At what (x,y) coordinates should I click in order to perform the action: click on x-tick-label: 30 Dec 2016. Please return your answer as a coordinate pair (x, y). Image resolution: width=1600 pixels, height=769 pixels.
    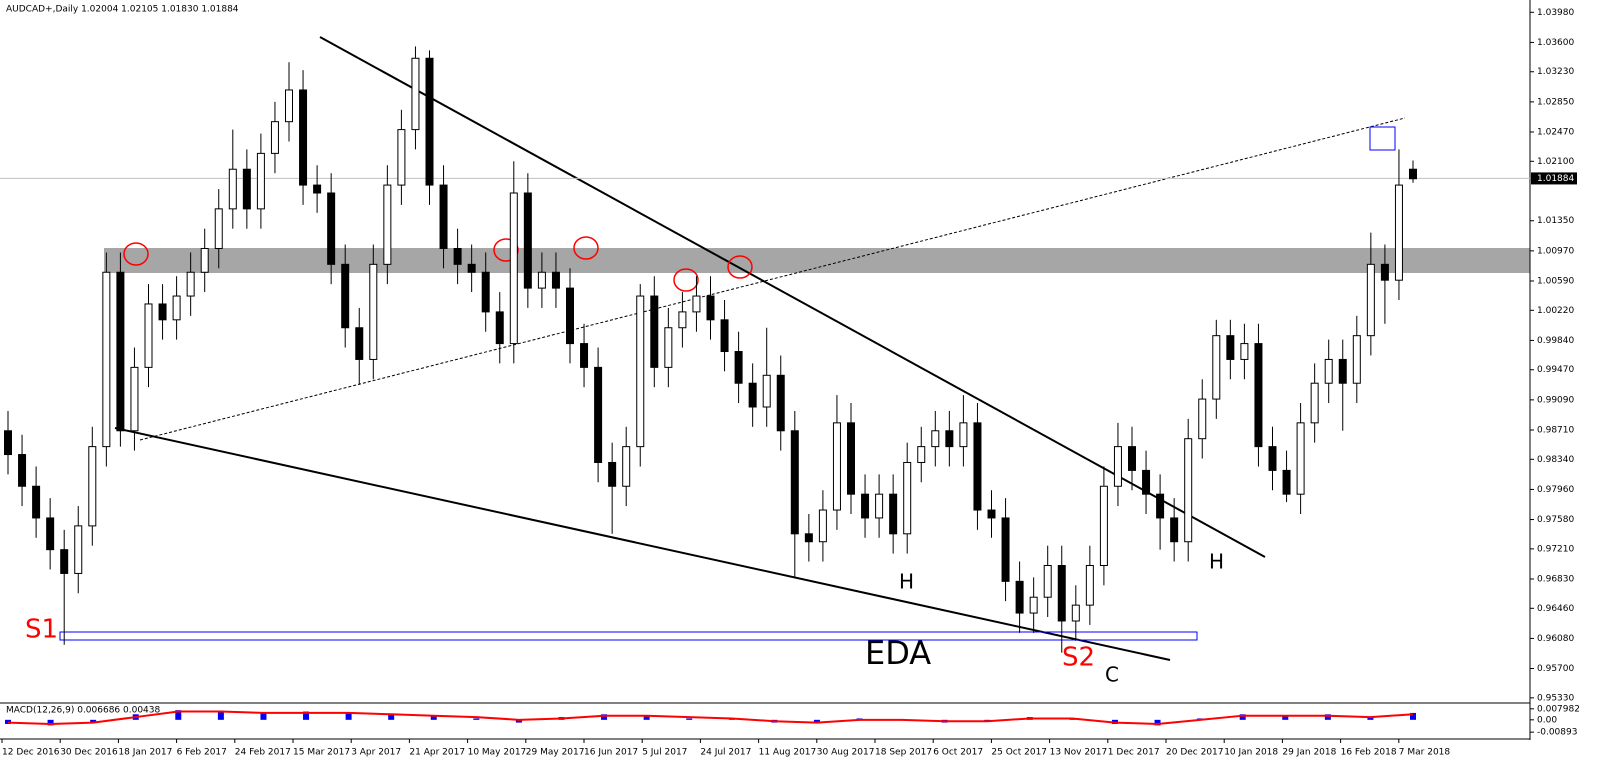
    Looking at the image, I should click on (89, 753).